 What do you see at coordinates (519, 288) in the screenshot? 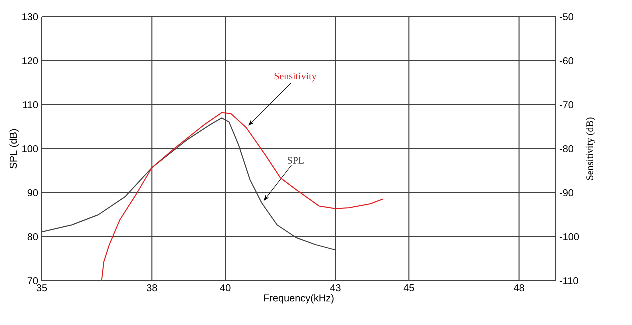
I see `x-tick-label: 48` at bounding box center [519, 288].